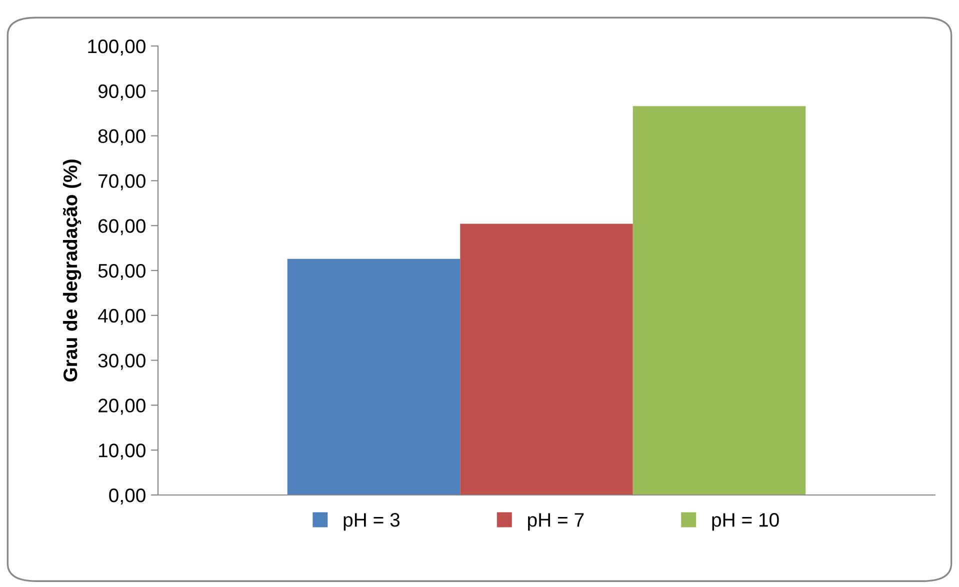 This screenshot has height=587, width=959. I want to click on y-tick-label: 60,00, so click(122, 227).